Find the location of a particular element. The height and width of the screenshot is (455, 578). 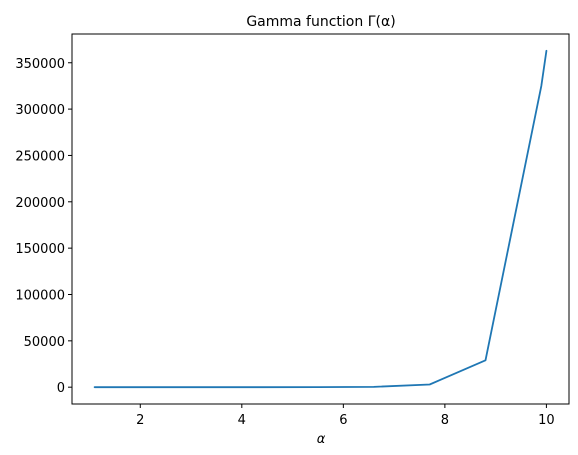

y-tick-label: 100000 is located at coordinates (40, 295).